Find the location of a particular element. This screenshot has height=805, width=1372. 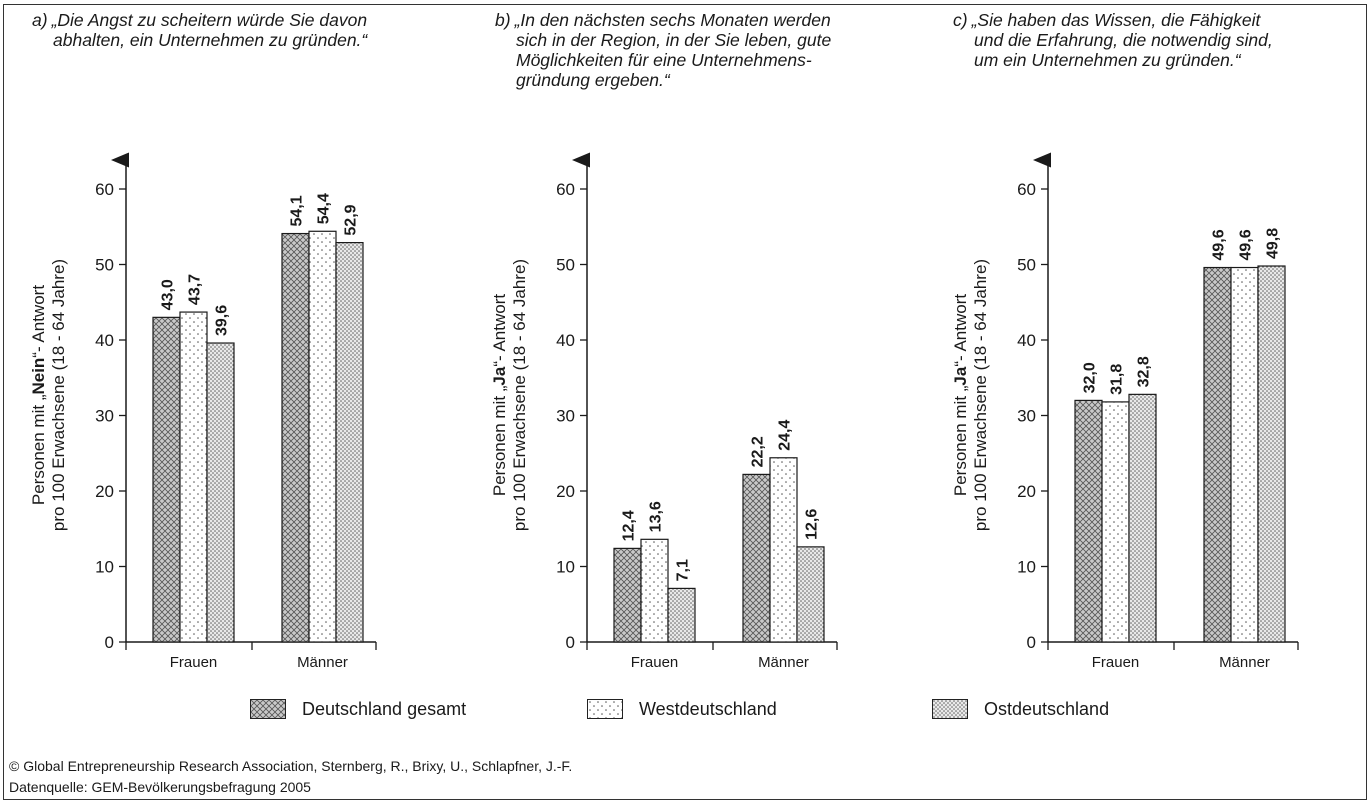

chart-1-category-label: Männer is located at coordinates (322, 662).